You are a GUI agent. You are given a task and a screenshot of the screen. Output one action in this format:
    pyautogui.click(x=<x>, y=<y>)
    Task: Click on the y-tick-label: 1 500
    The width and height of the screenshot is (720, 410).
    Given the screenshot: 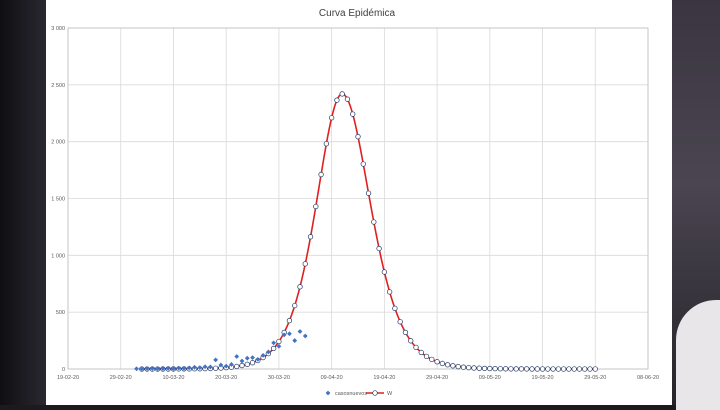 What is the action you would take?
    pyautogui.click(x=58, y=200)
    